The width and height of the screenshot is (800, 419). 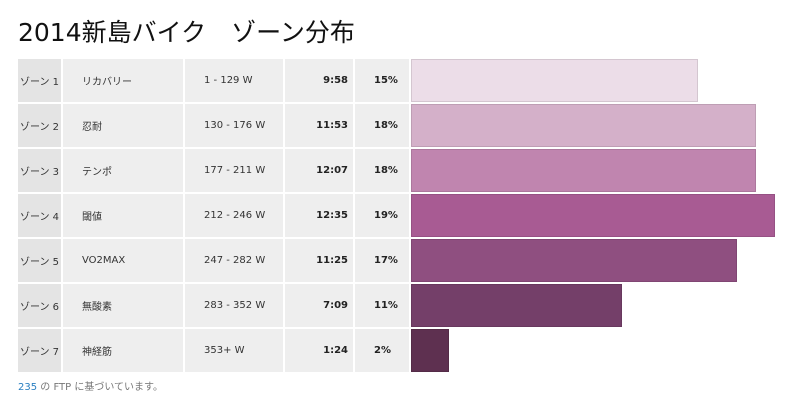 I want to click on zone-power-range: 177 - 211 W, so click(x=234, y=170).